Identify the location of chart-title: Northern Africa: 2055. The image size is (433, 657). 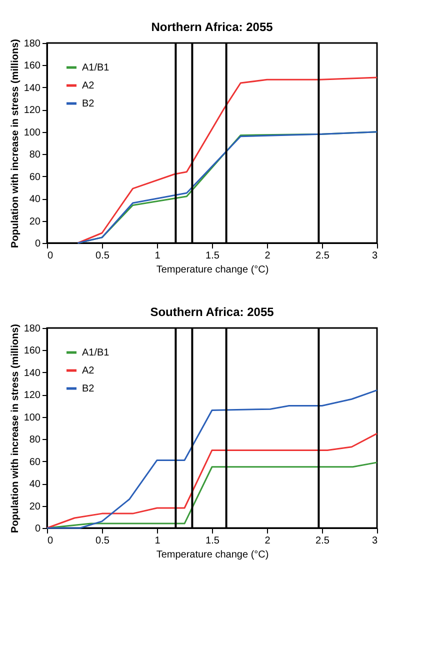
(212, 27).